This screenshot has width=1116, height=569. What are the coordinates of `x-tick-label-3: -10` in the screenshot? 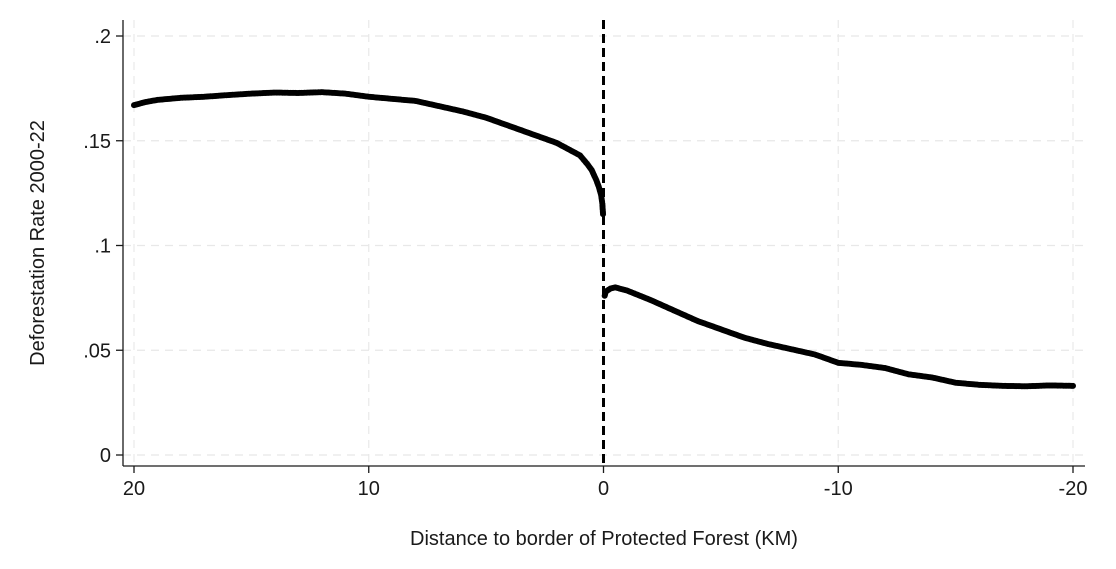 It's located at (838, 489).